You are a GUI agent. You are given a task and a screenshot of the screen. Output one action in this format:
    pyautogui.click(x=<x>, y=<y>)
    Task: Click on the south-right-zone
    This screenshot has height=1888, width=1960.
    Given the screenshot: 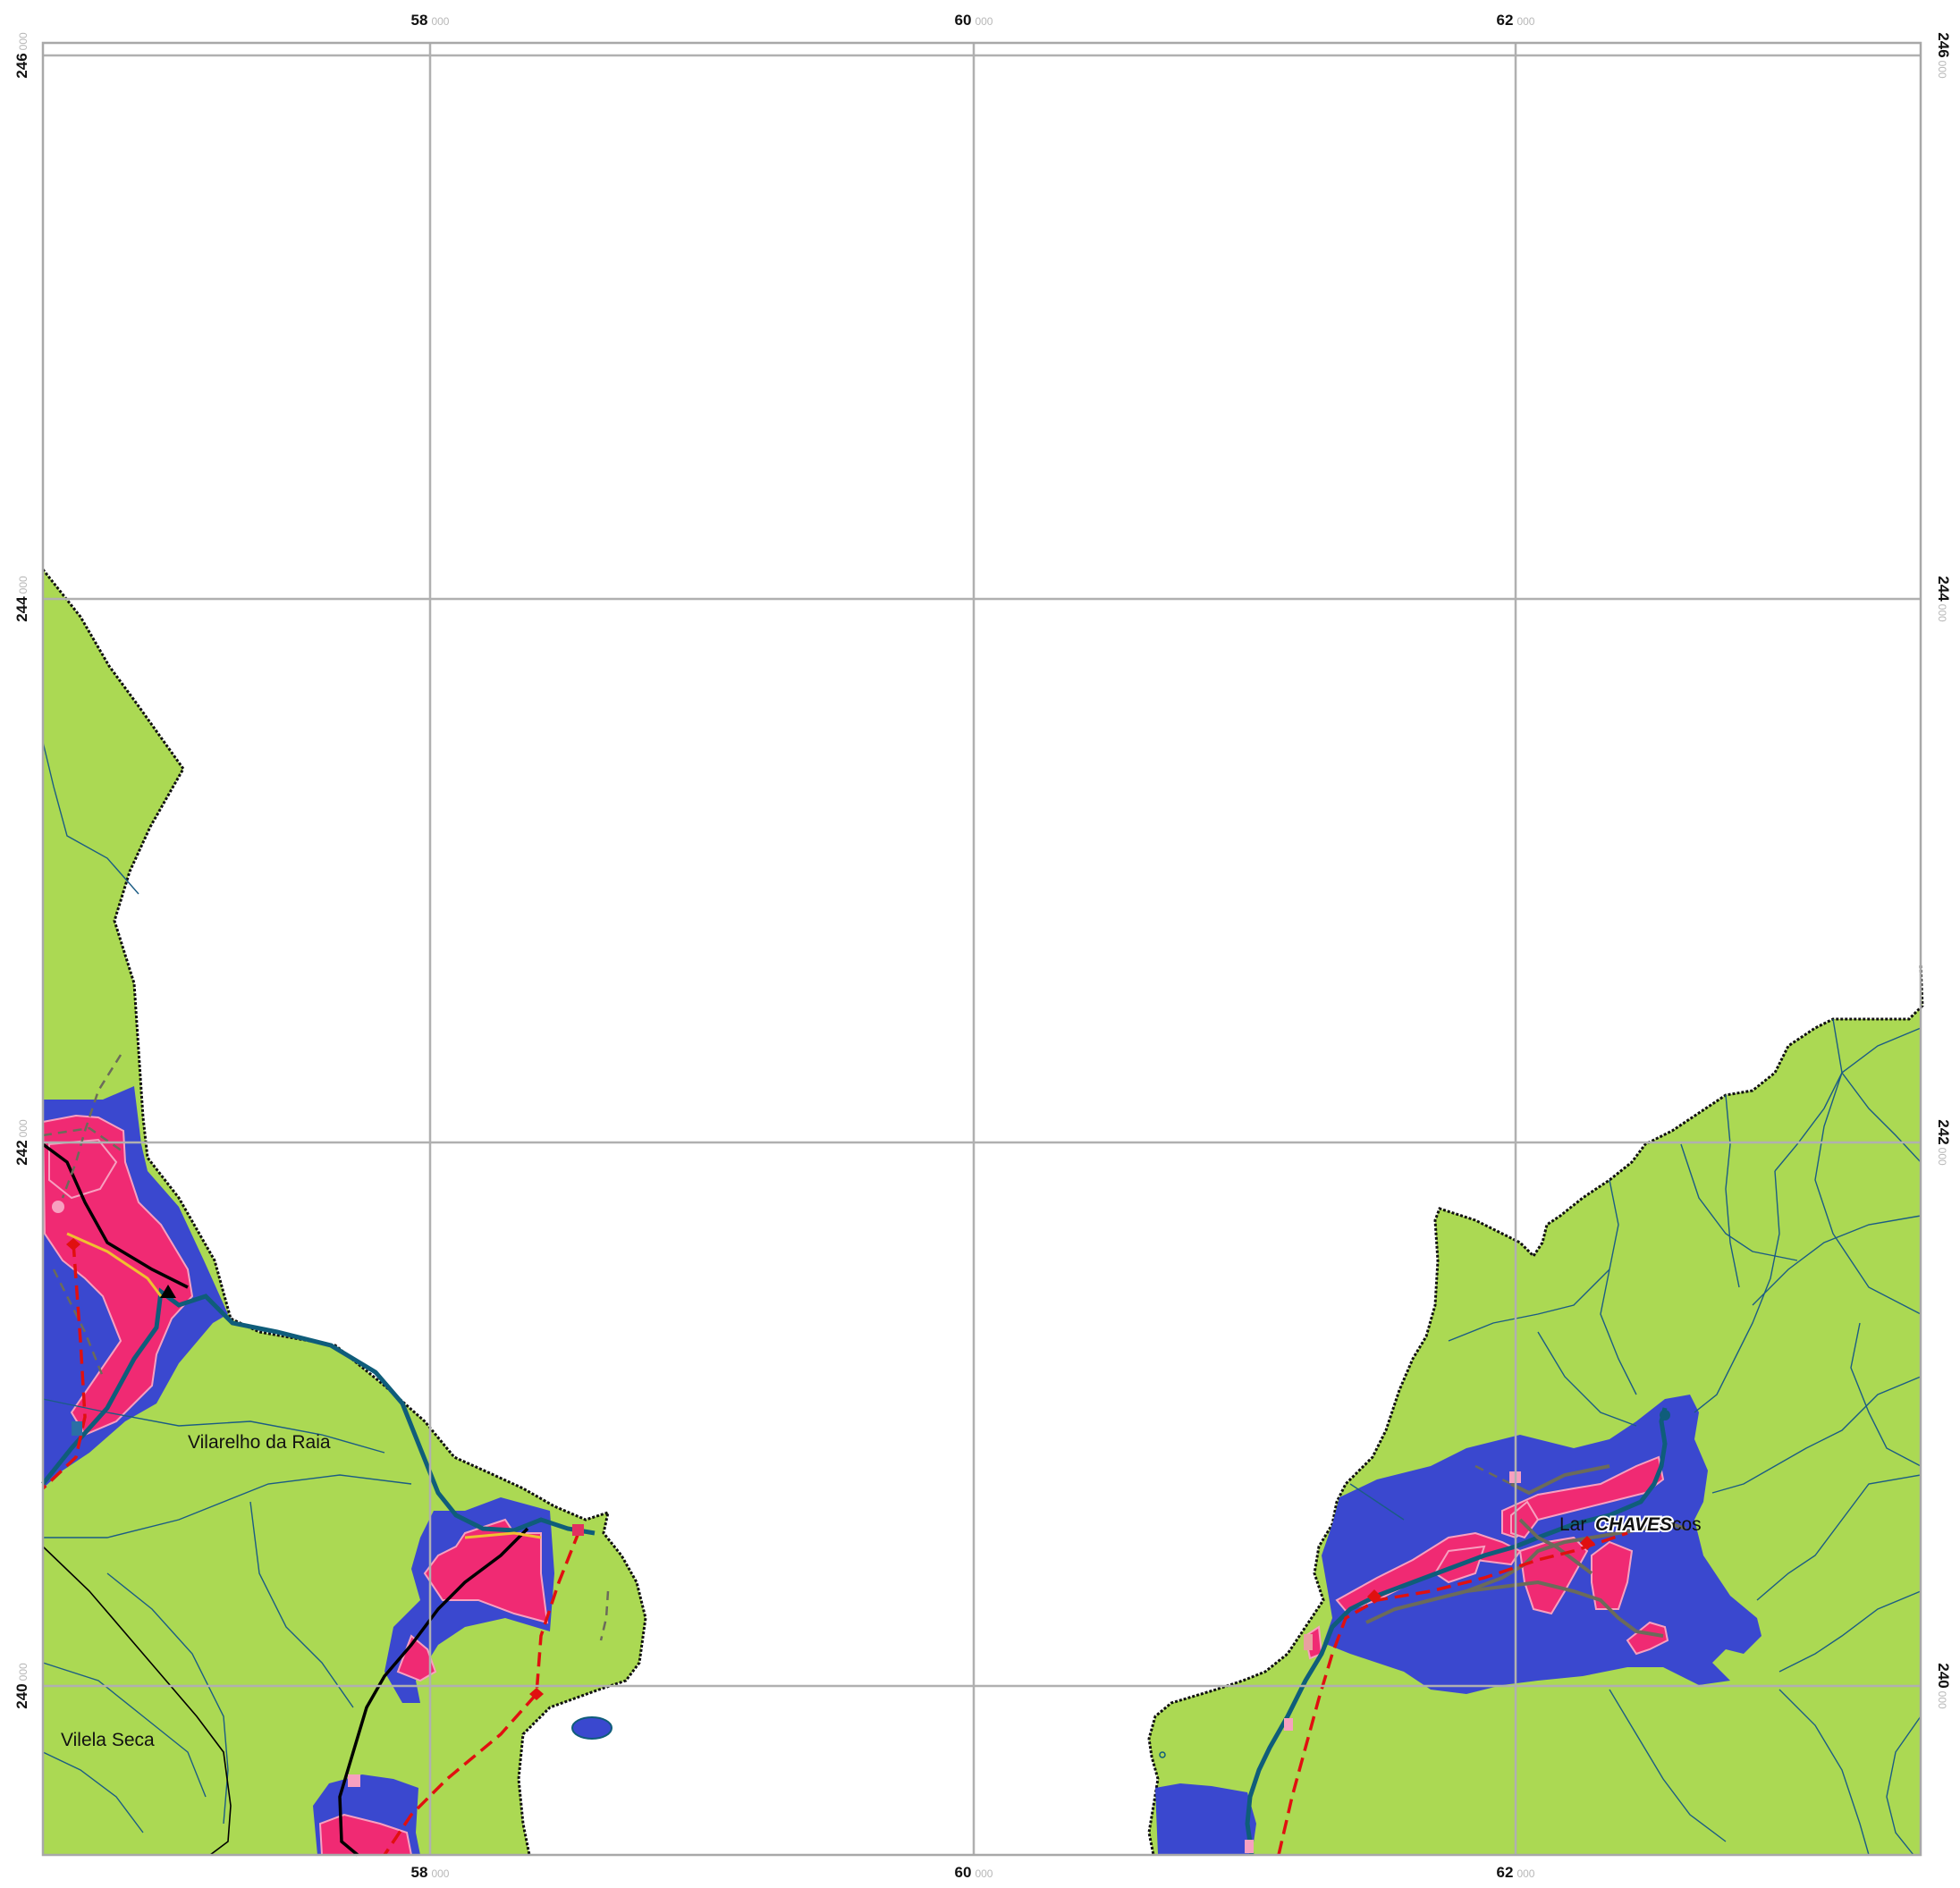 What is the action you would take?
    pyautogui.click(x=1205, y=1819)
    